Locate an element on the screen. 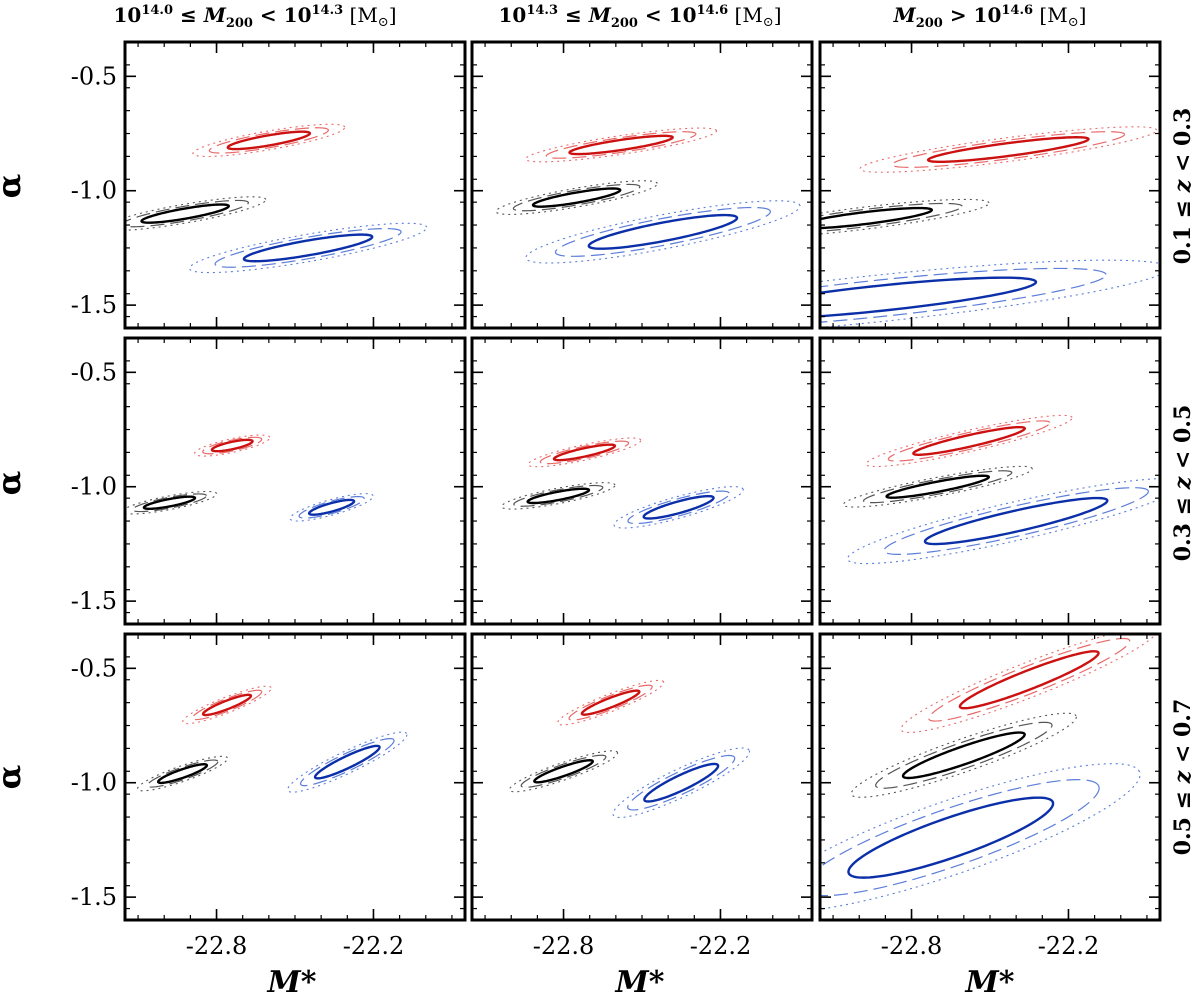 This screenshot has height=1003, width=1200. panel-r2-c3 is located at coordinates (990, 481).